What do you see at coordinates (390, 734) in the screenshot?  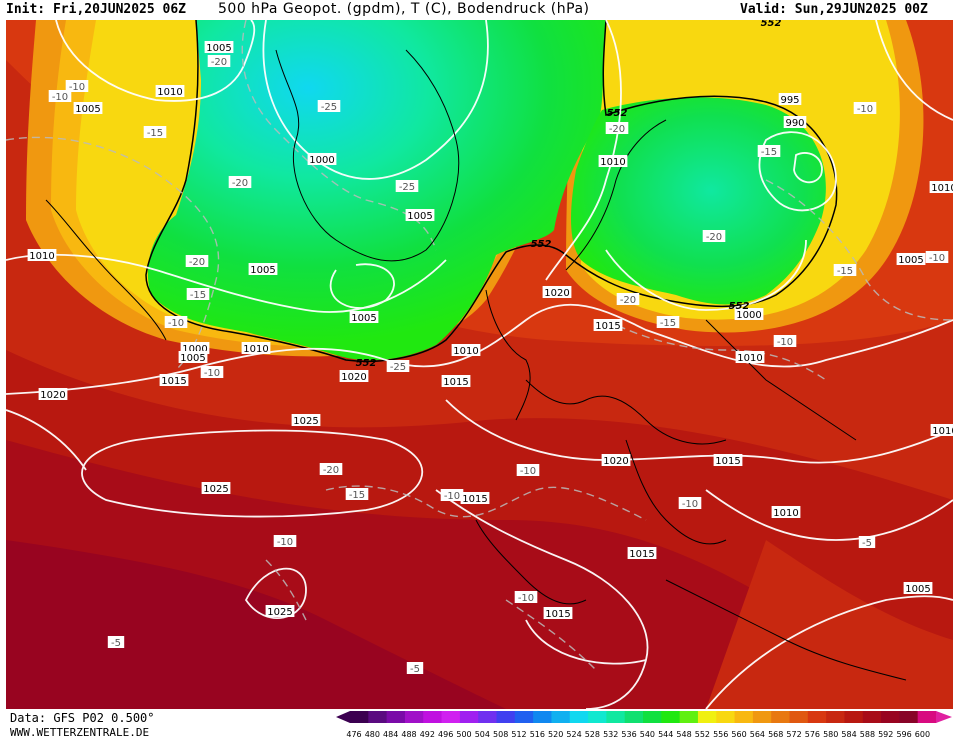 I see `colorbar-tick-label: 484` at bounding box center [390, 734].